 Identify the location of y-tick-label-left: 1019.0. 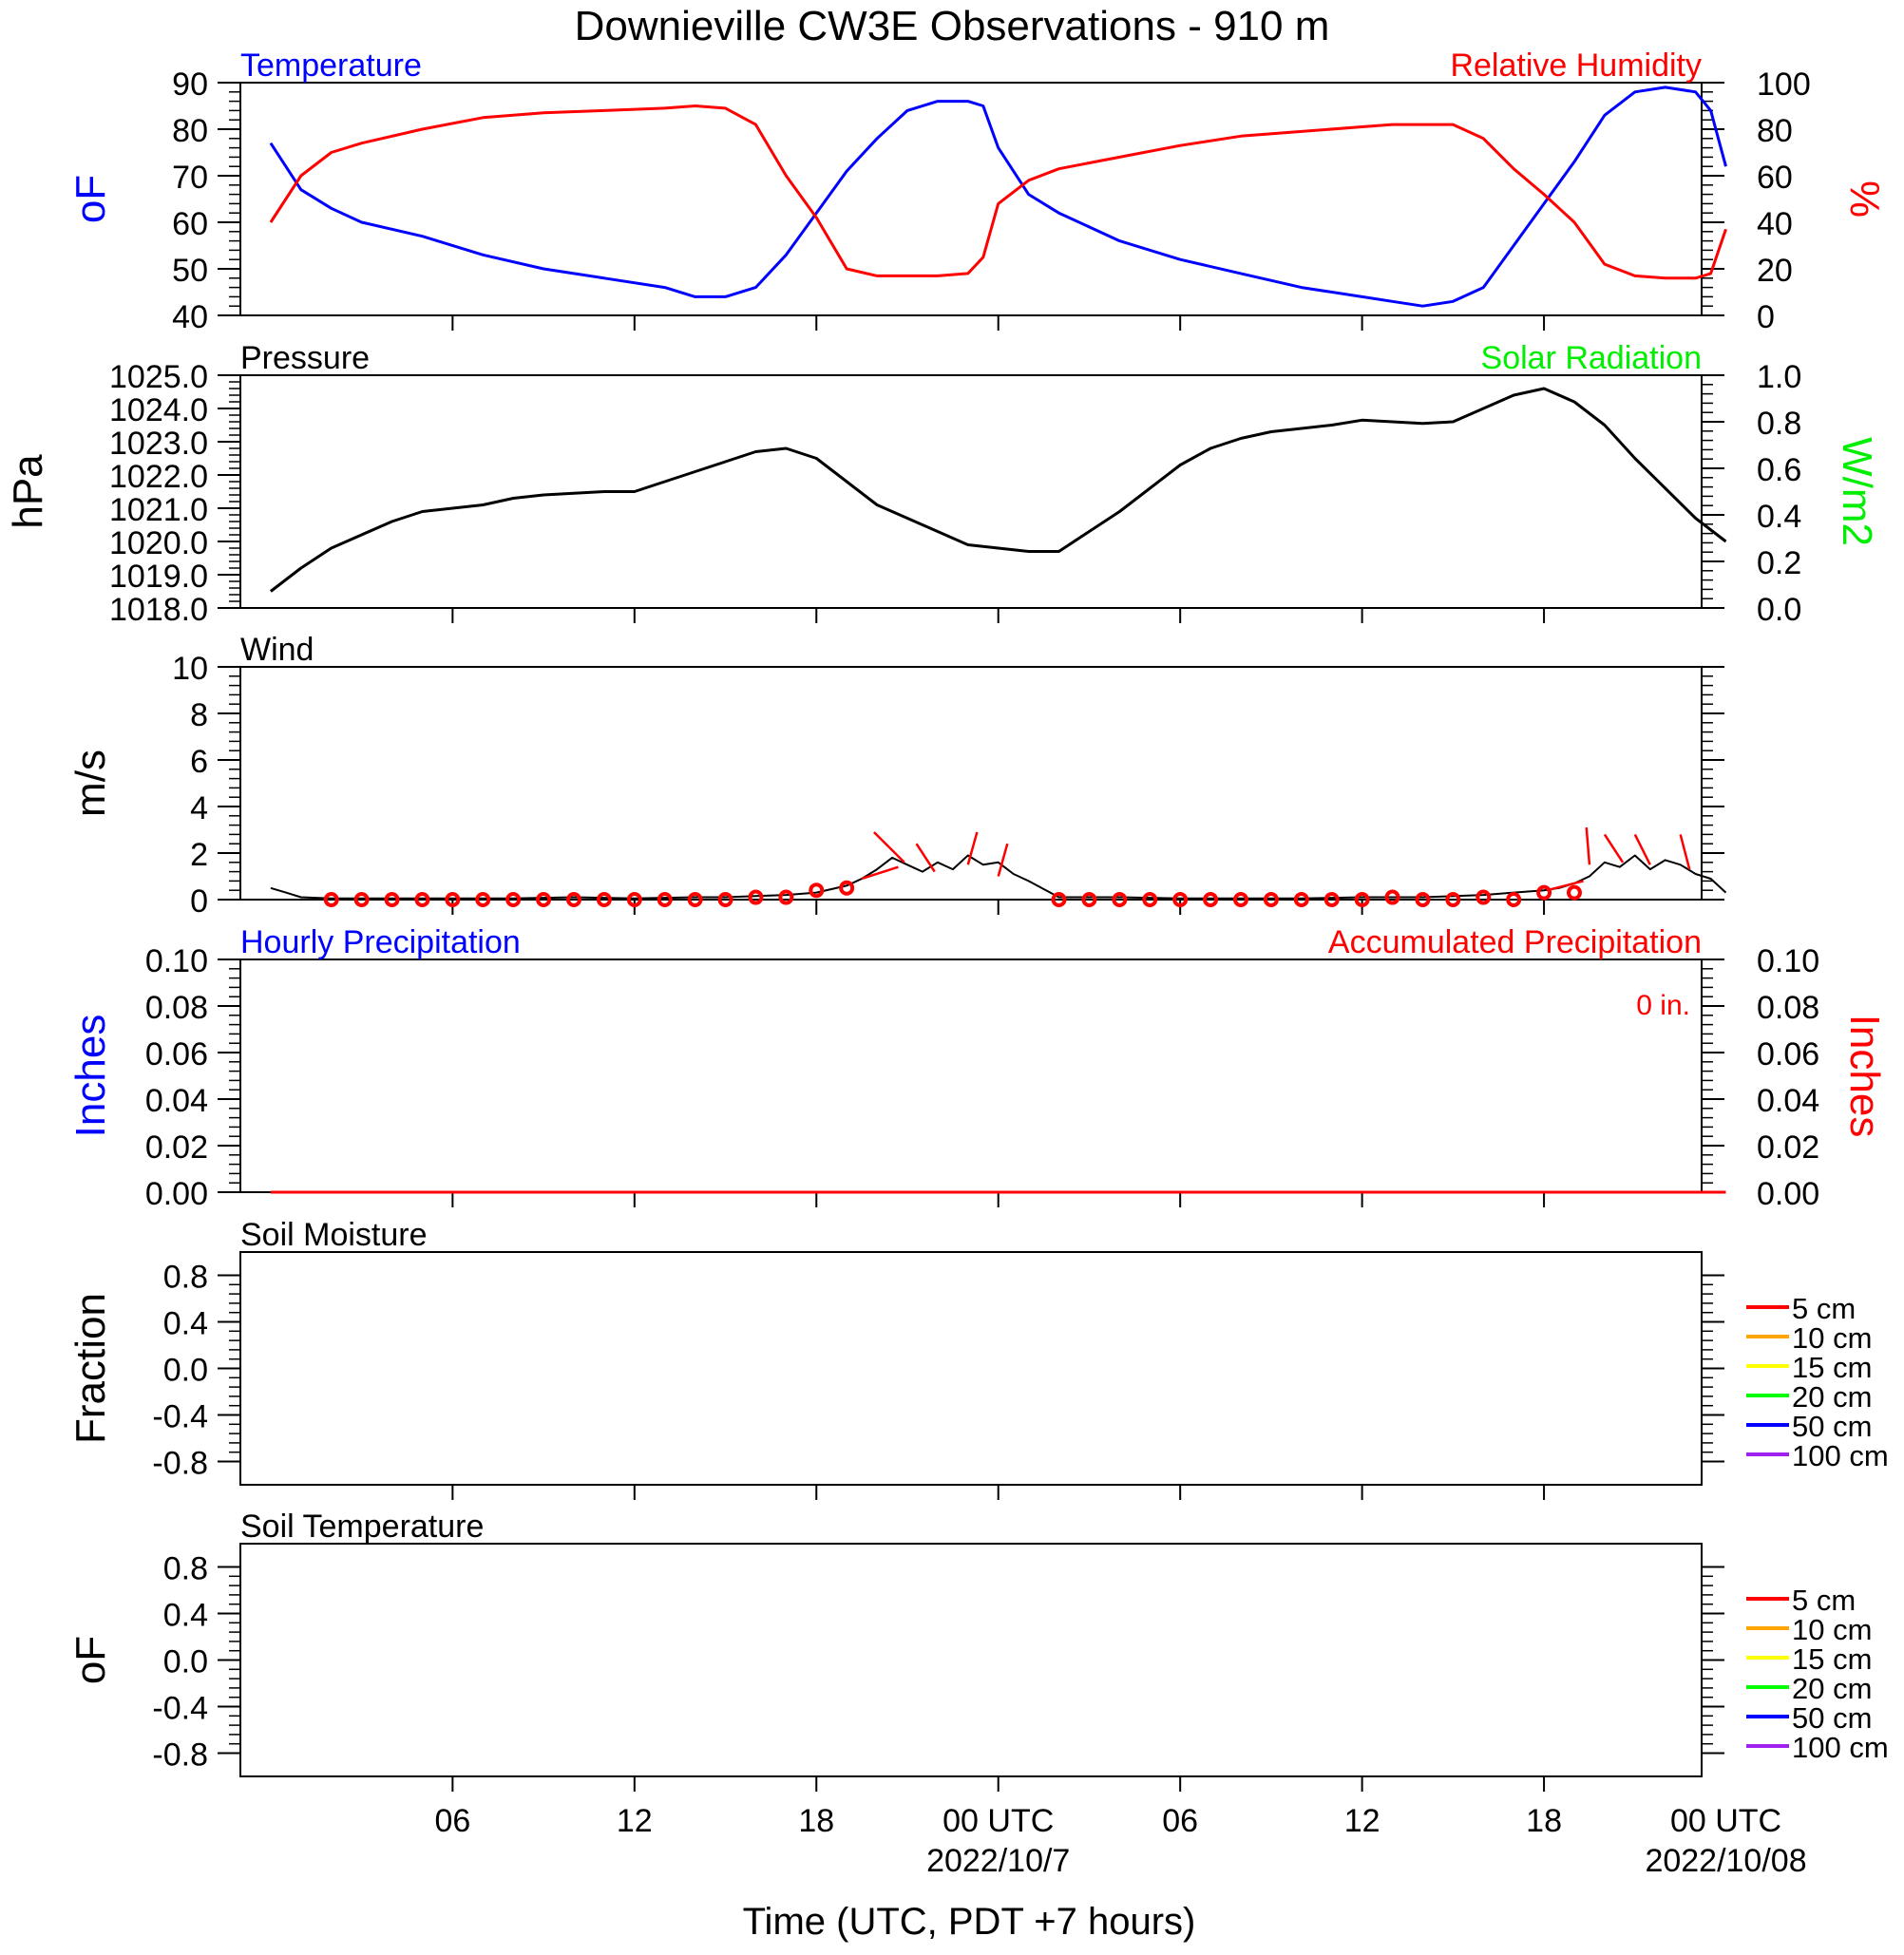
(158, 577).